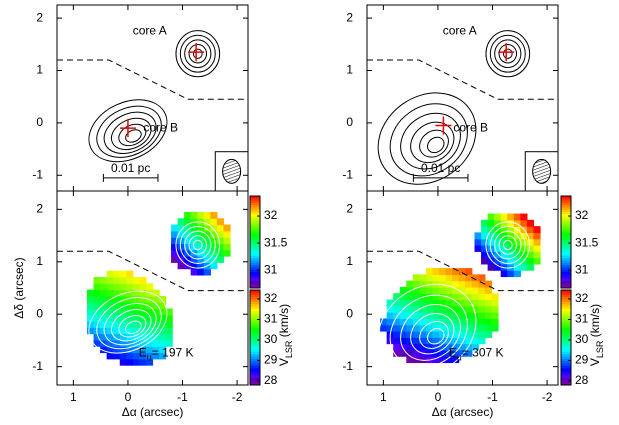  What do you see at coordinates (582, 339) in the screenshot?
I see `colorbar-tick-label: 30` at bounding box center [582, 339].